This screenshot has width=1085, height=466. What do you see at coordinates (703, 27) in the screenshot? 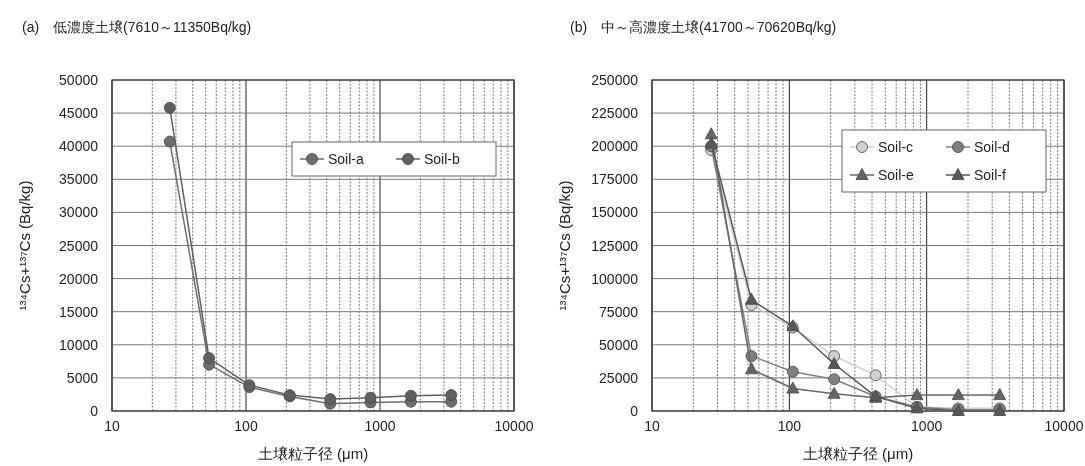
I see `chart-title: (b) 中～高濃度土壌(41700～70620Bq/kg)` at bounding box center [703, 27].